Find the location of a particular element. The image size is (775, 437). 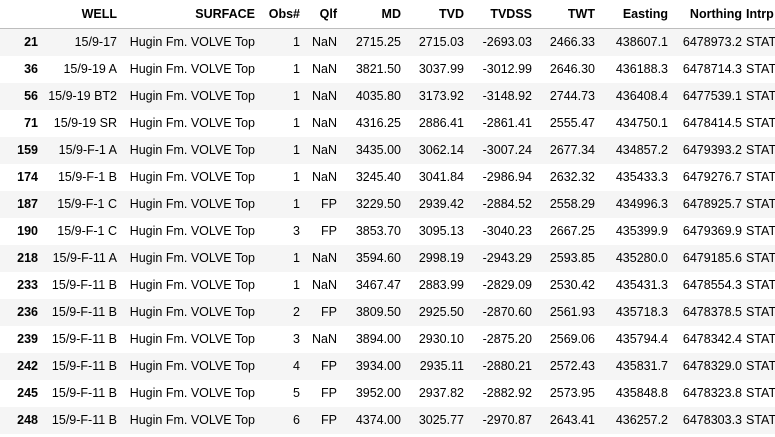

northing-cell: 6478554.3 is located at coordinates (712, 285).